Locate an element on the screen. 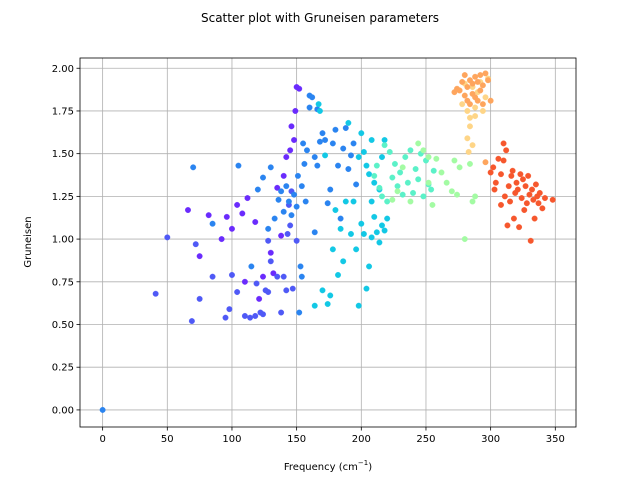  y-axis-label: Gruneisen is located at coordinates (28, 241).